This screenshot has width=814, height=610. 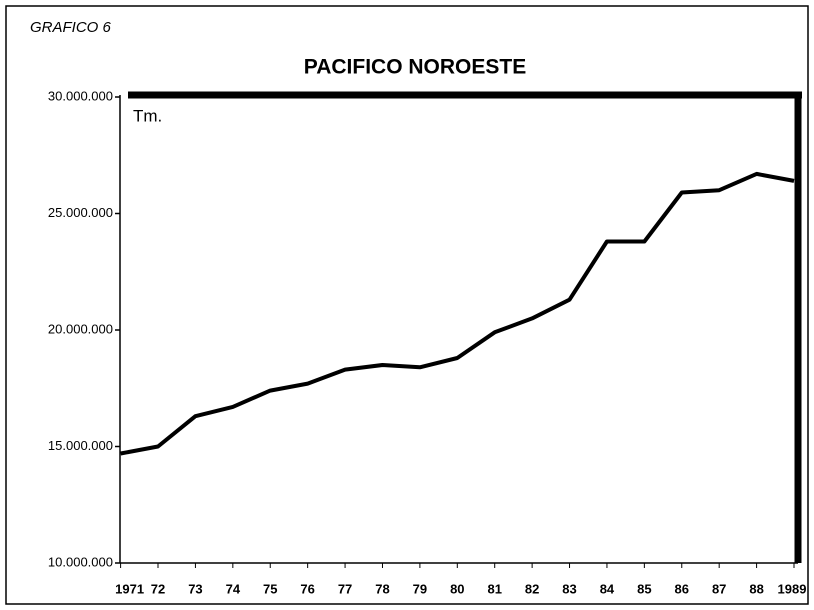 I want to click on x-tick-label: 72, so click(x=158, y=588).